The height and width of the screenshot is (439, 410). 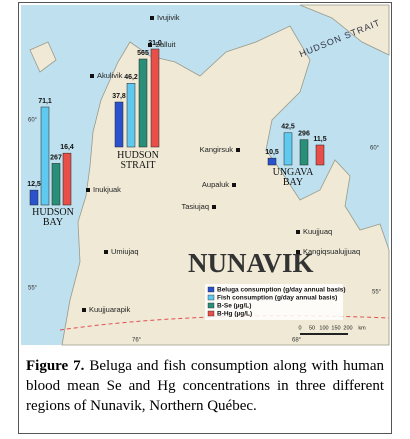 I want to click on value-label: 10,5, so click(x=272, y=152).